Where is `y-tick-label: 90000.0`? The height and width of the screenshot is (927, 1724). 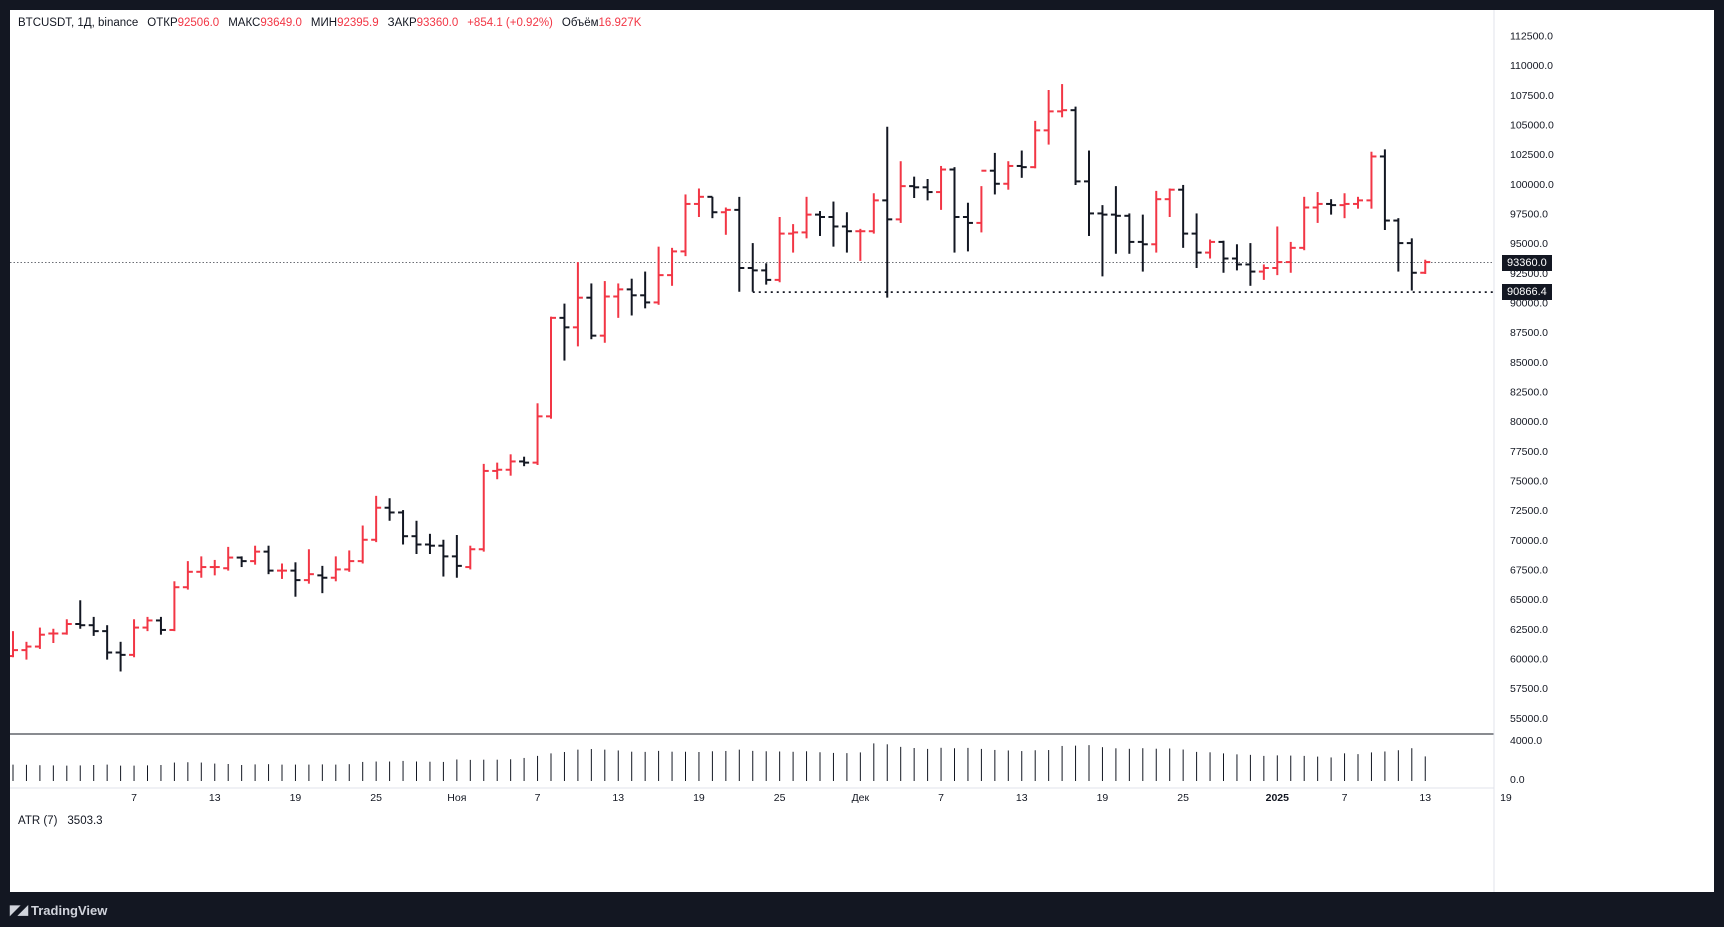
y-tick-label: 90000.0 is located at coordinates (1529, 303).